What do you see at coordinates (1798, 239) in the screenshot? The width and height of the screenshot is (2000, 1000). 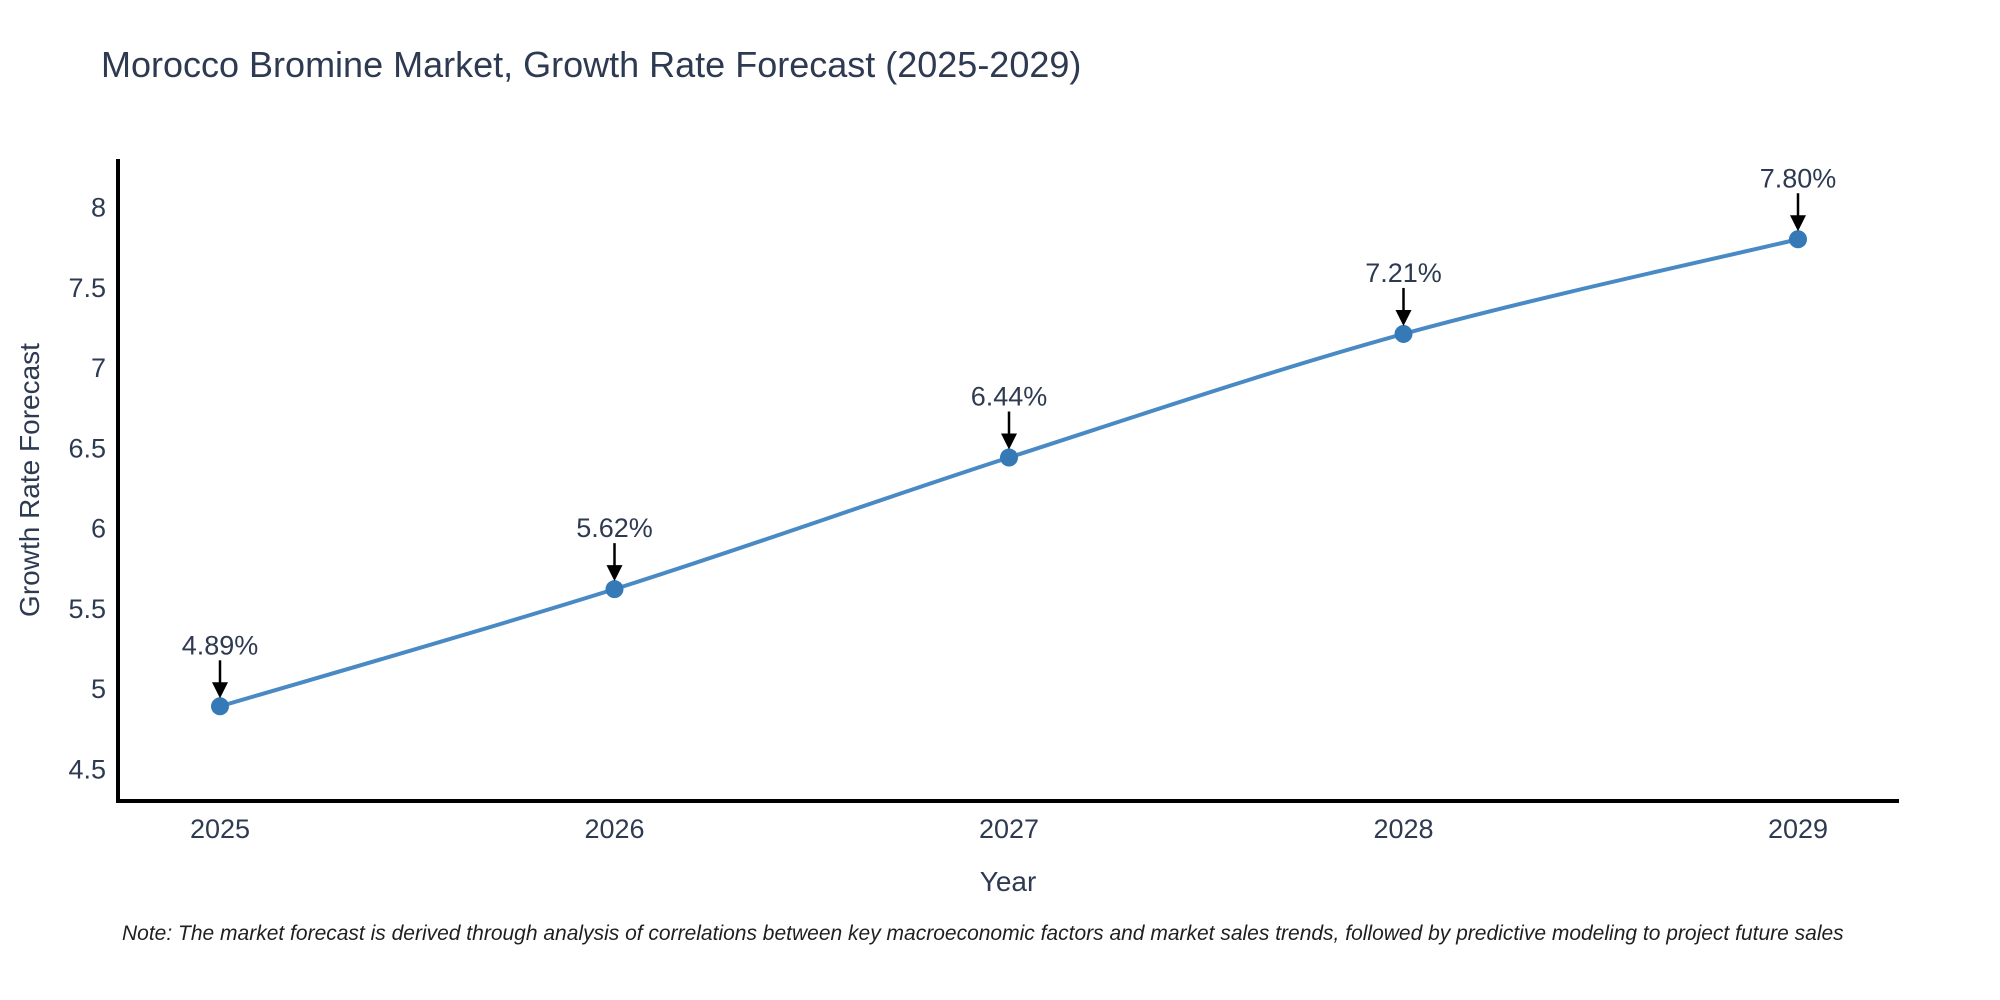 I see `data-point-2029` at bounding box center [1798, 239].